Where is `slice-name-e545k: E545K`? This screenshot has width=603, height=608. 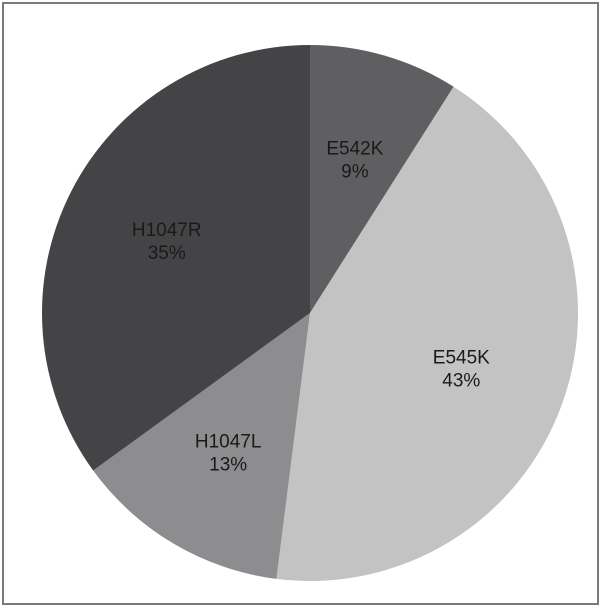
slice-name-e545k: E545K is located at coordinates (461, 357).